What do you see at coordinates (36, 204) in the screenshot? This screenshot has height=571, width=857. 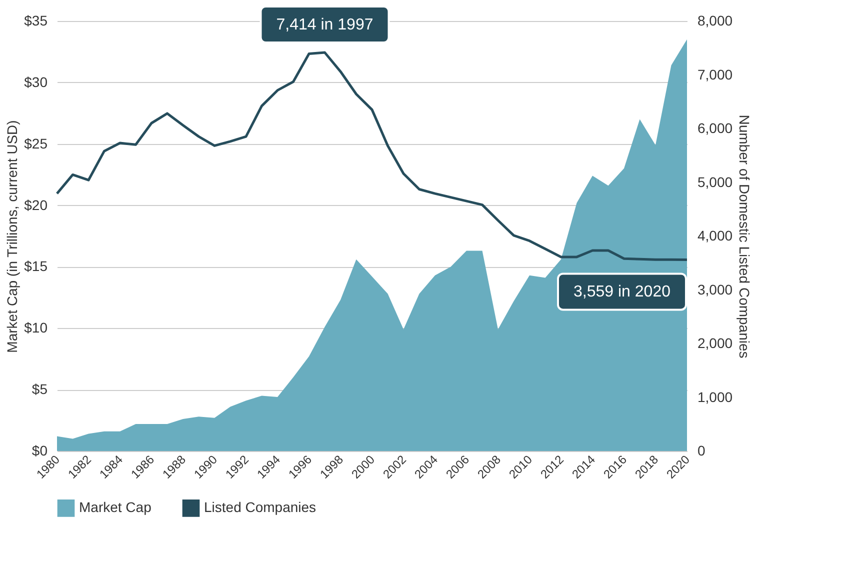 I see `y-tick-label: $20` at bounding box center [36, 204].